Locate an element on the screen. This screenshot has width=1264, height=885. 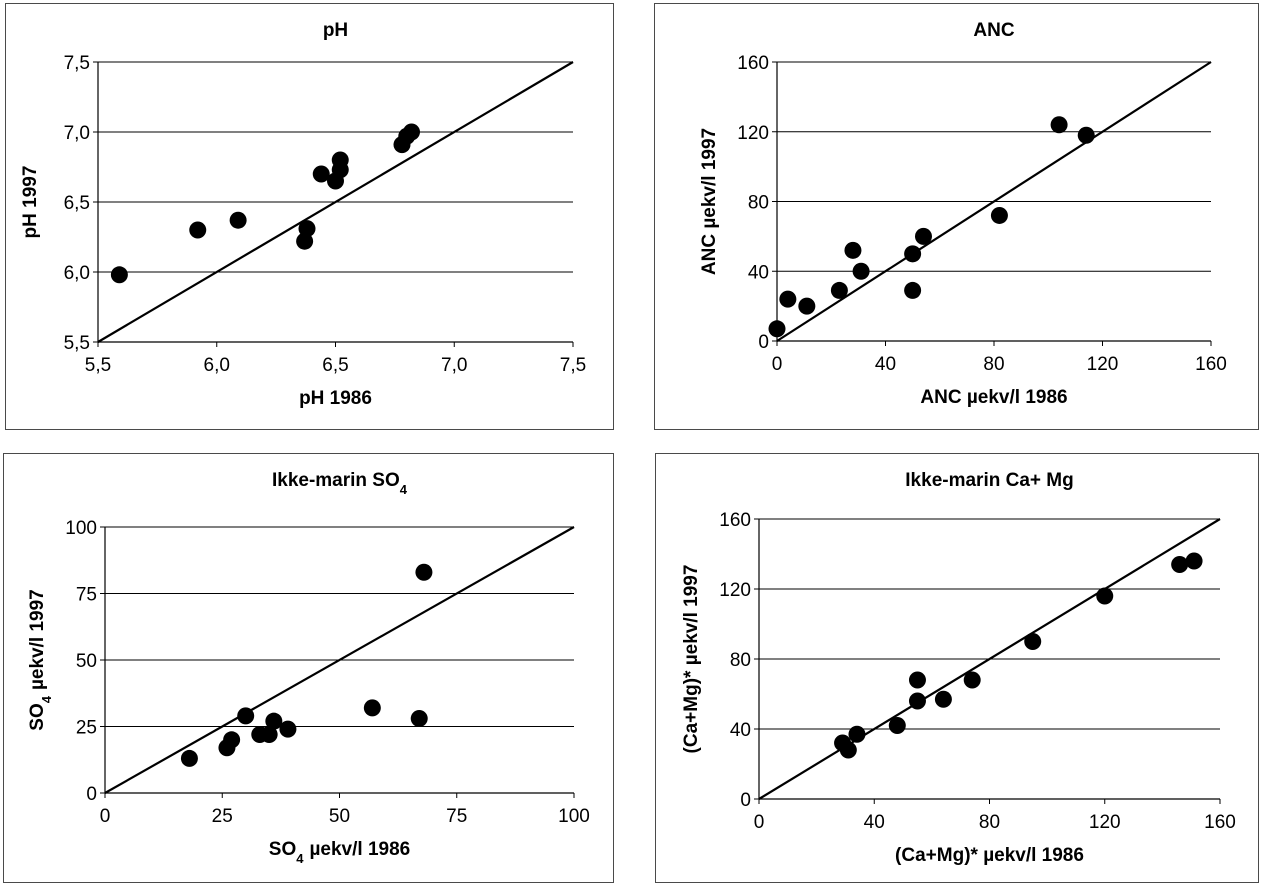
y-axis-label-text: ANC µekv/l 1997 is located at coordinates (709, 201).